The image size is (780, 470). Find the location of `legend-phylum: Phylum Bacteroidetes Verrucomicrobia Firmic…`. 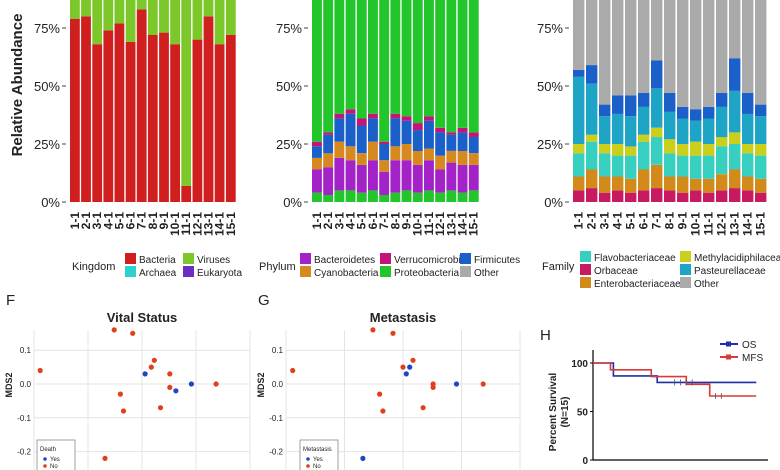

legend-phylum: Phylum Bacteroidetes Verrucomicrobia Firmic… is located at coordinates (389, 266).